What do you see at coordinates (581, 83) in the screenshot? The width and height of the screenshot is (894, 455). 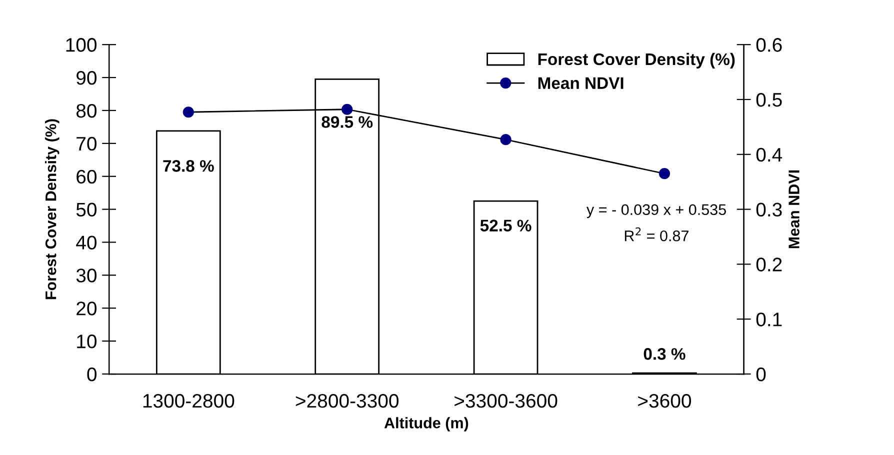 I see `legend-label: Mean NDVI` at bounding box center [581, 83].